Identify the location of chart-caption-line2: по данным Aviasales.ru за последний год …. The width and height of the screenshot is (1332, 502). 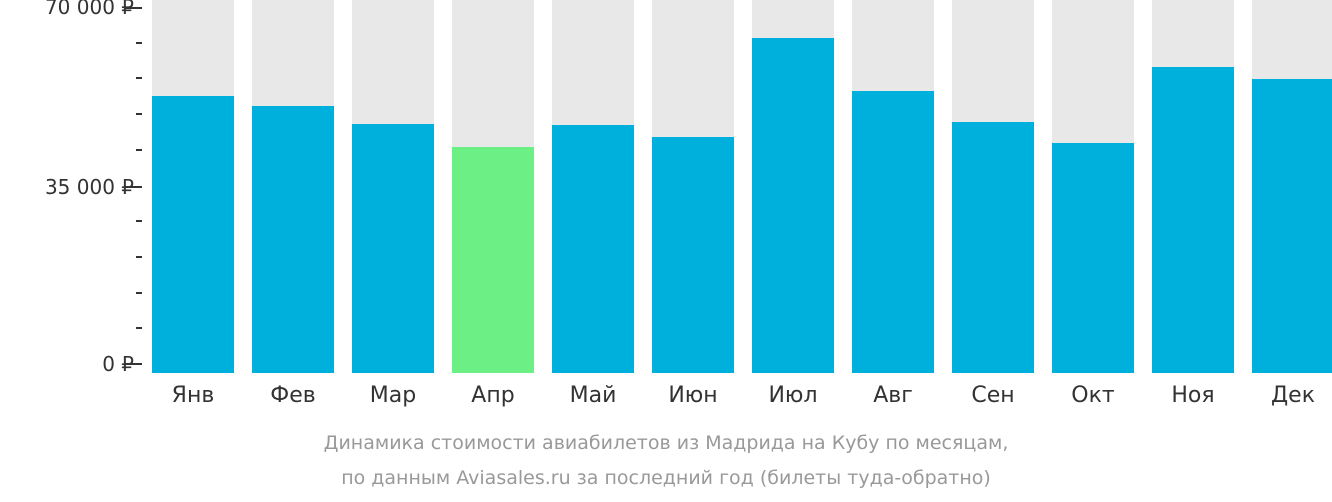
(666, 478).